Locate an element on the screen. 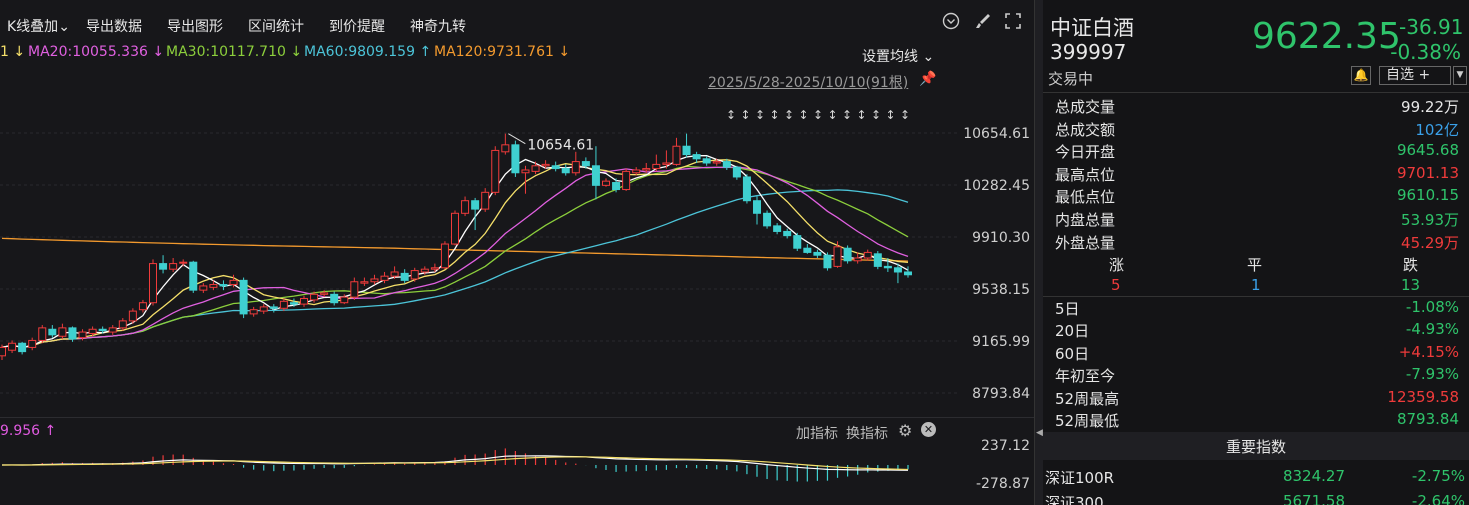 This screenshot has height=505, width=1469. close-icon: ✕ is located at coordinates (928, 429).